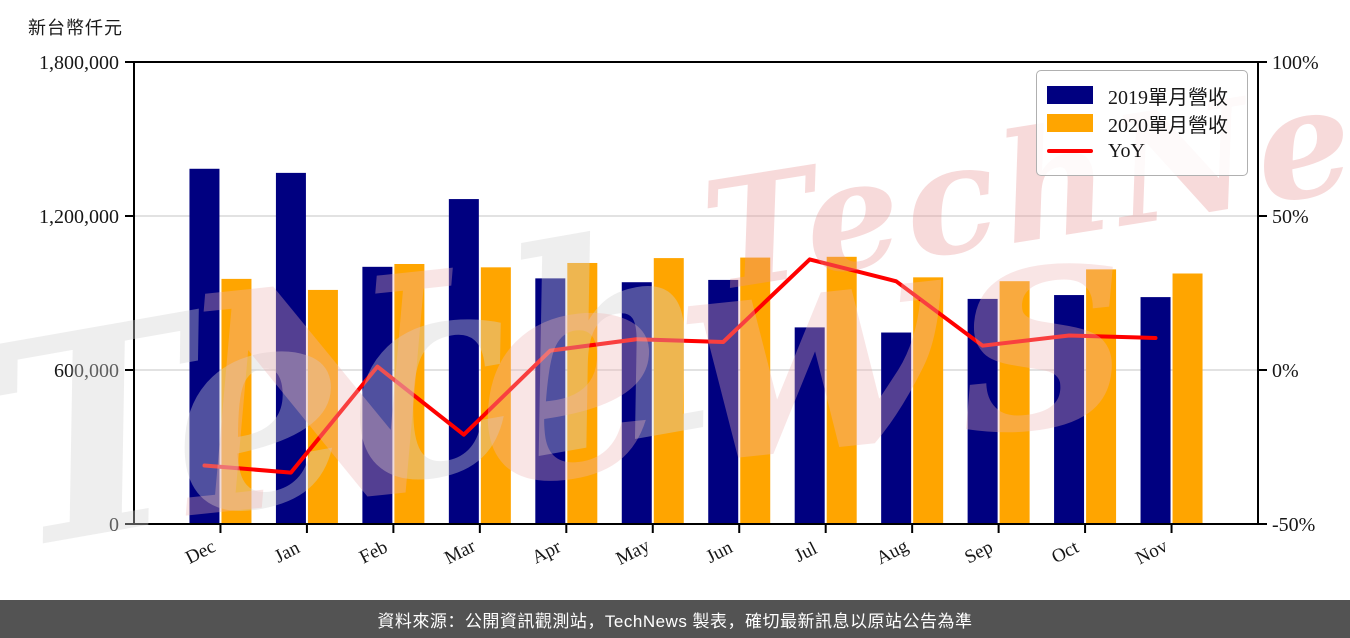 The height and width of the screenshot is (638, 1350). I want to click on x-tick-label-jun: Jun, so click(719, 552).